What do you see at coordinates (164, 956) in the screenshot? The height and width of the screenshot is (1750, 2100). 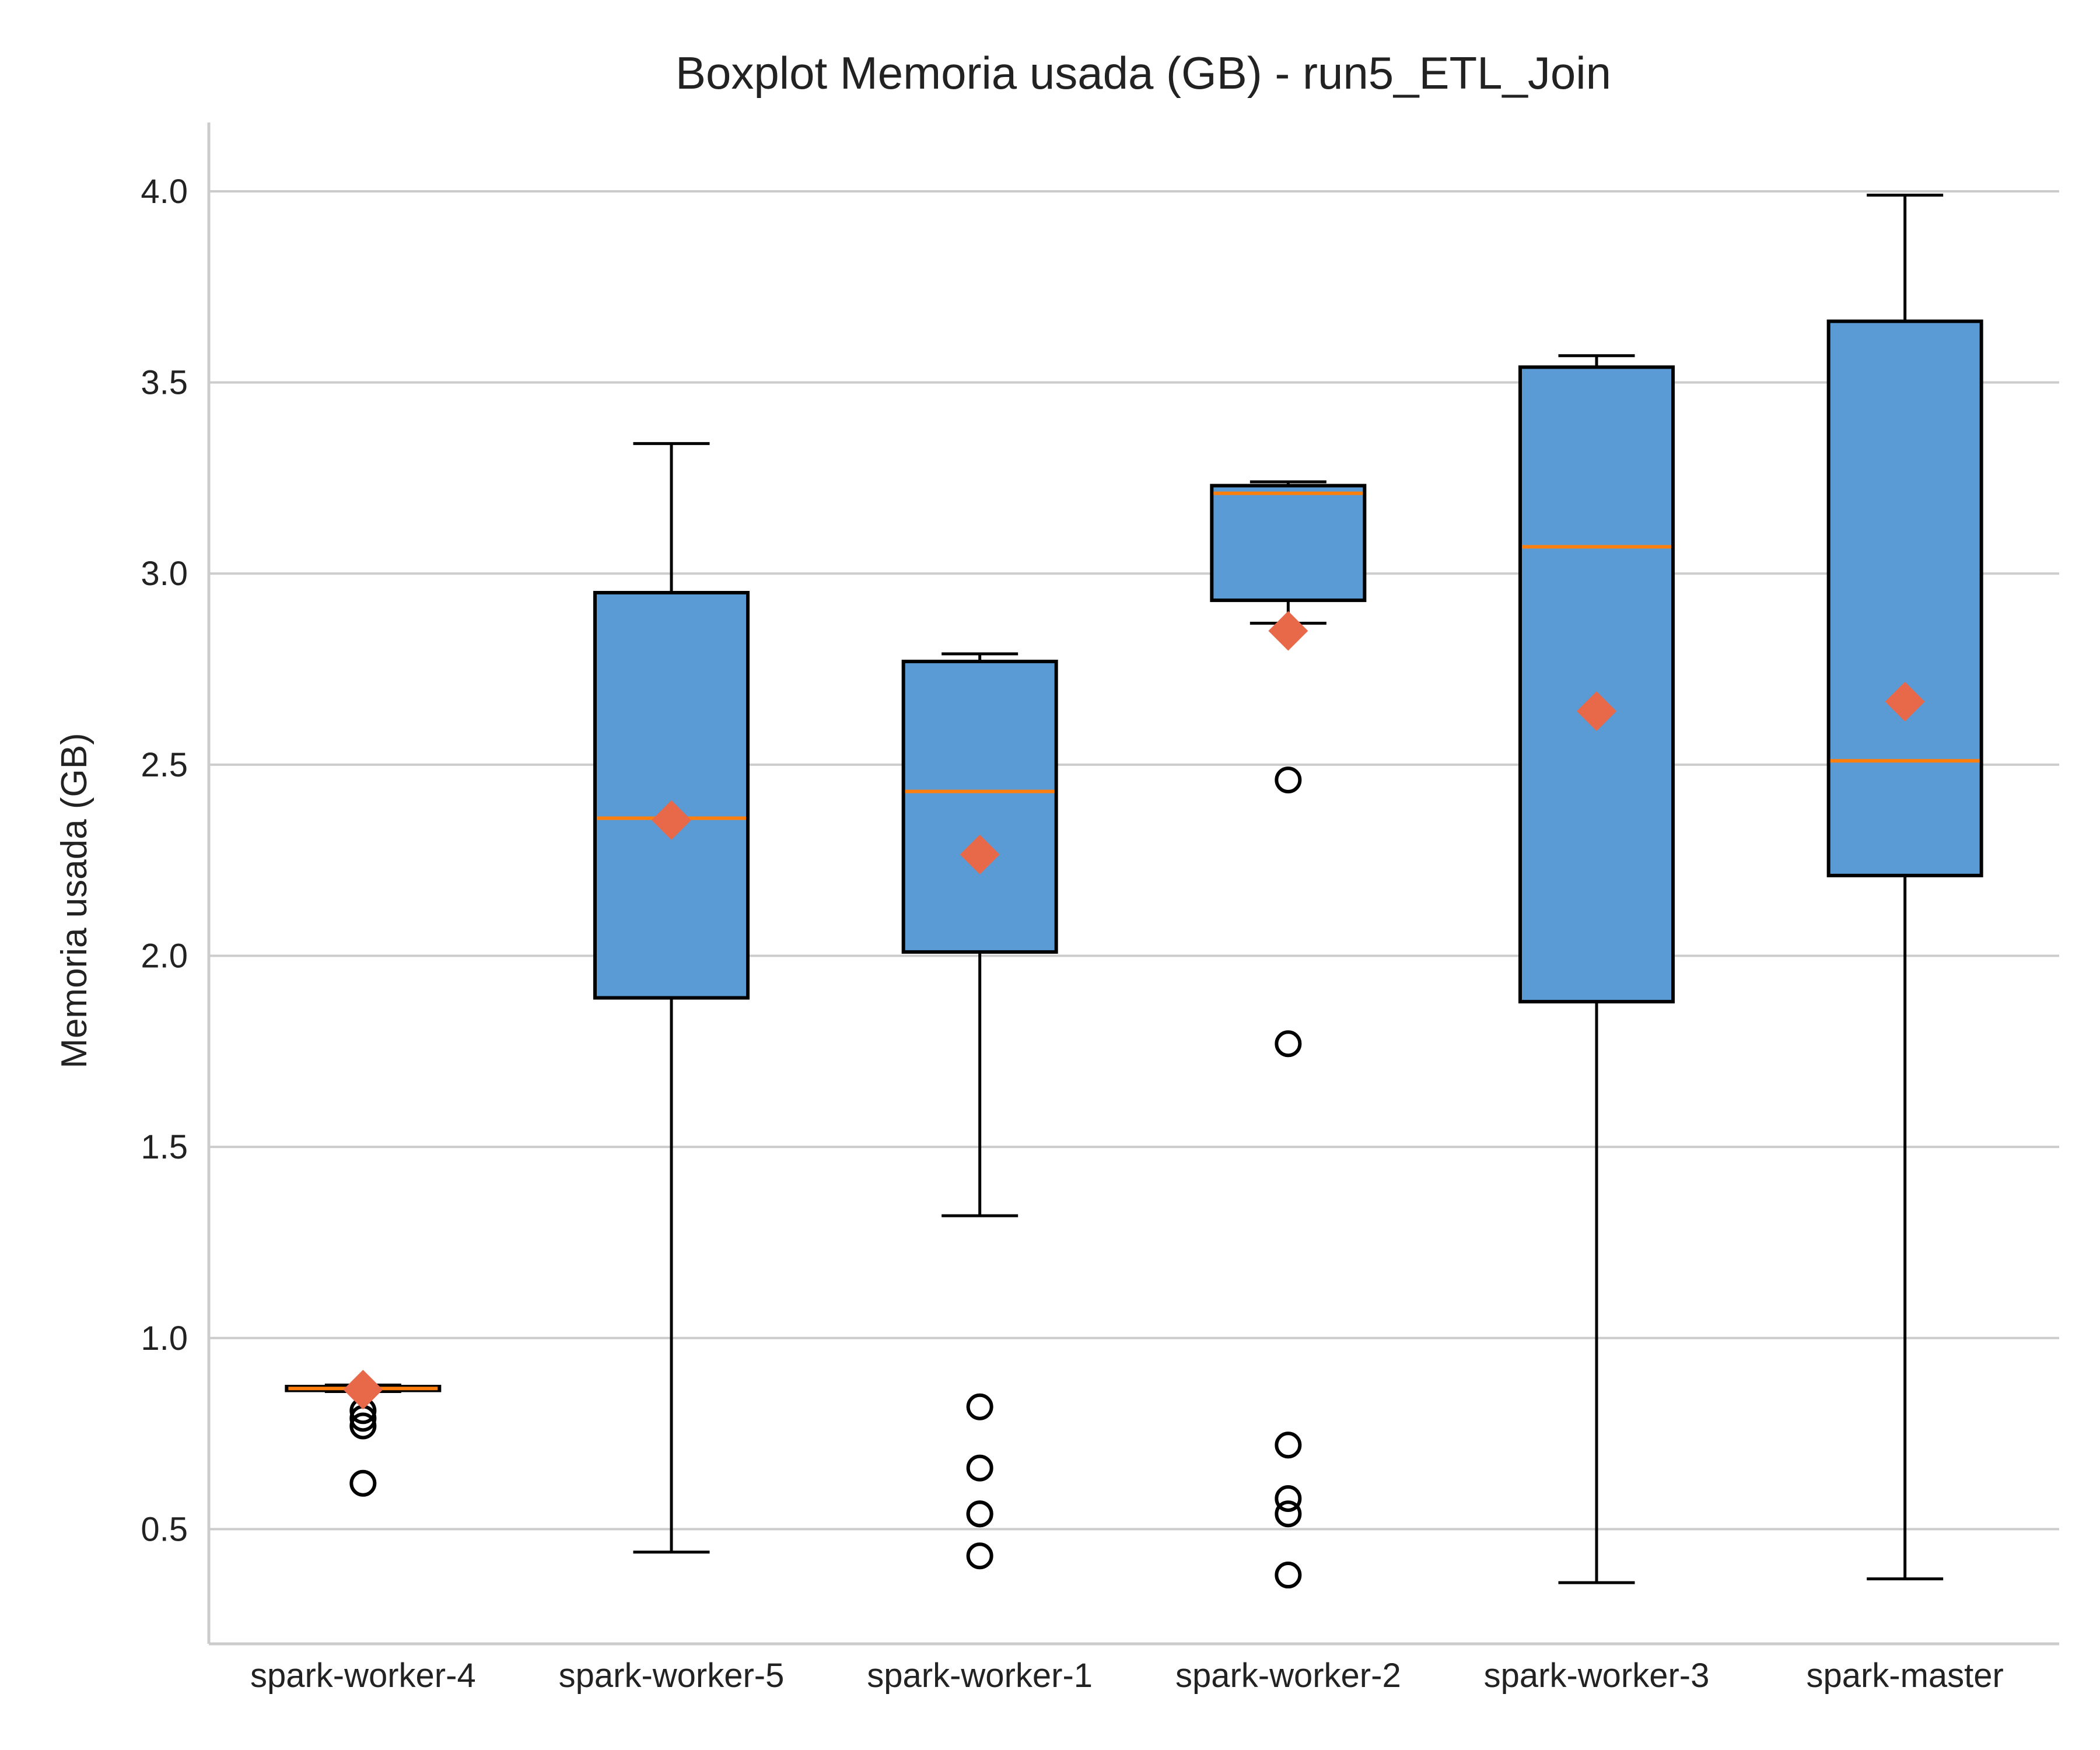 I see `y-tick-label: 2.0` at bounding box center [164, 956].